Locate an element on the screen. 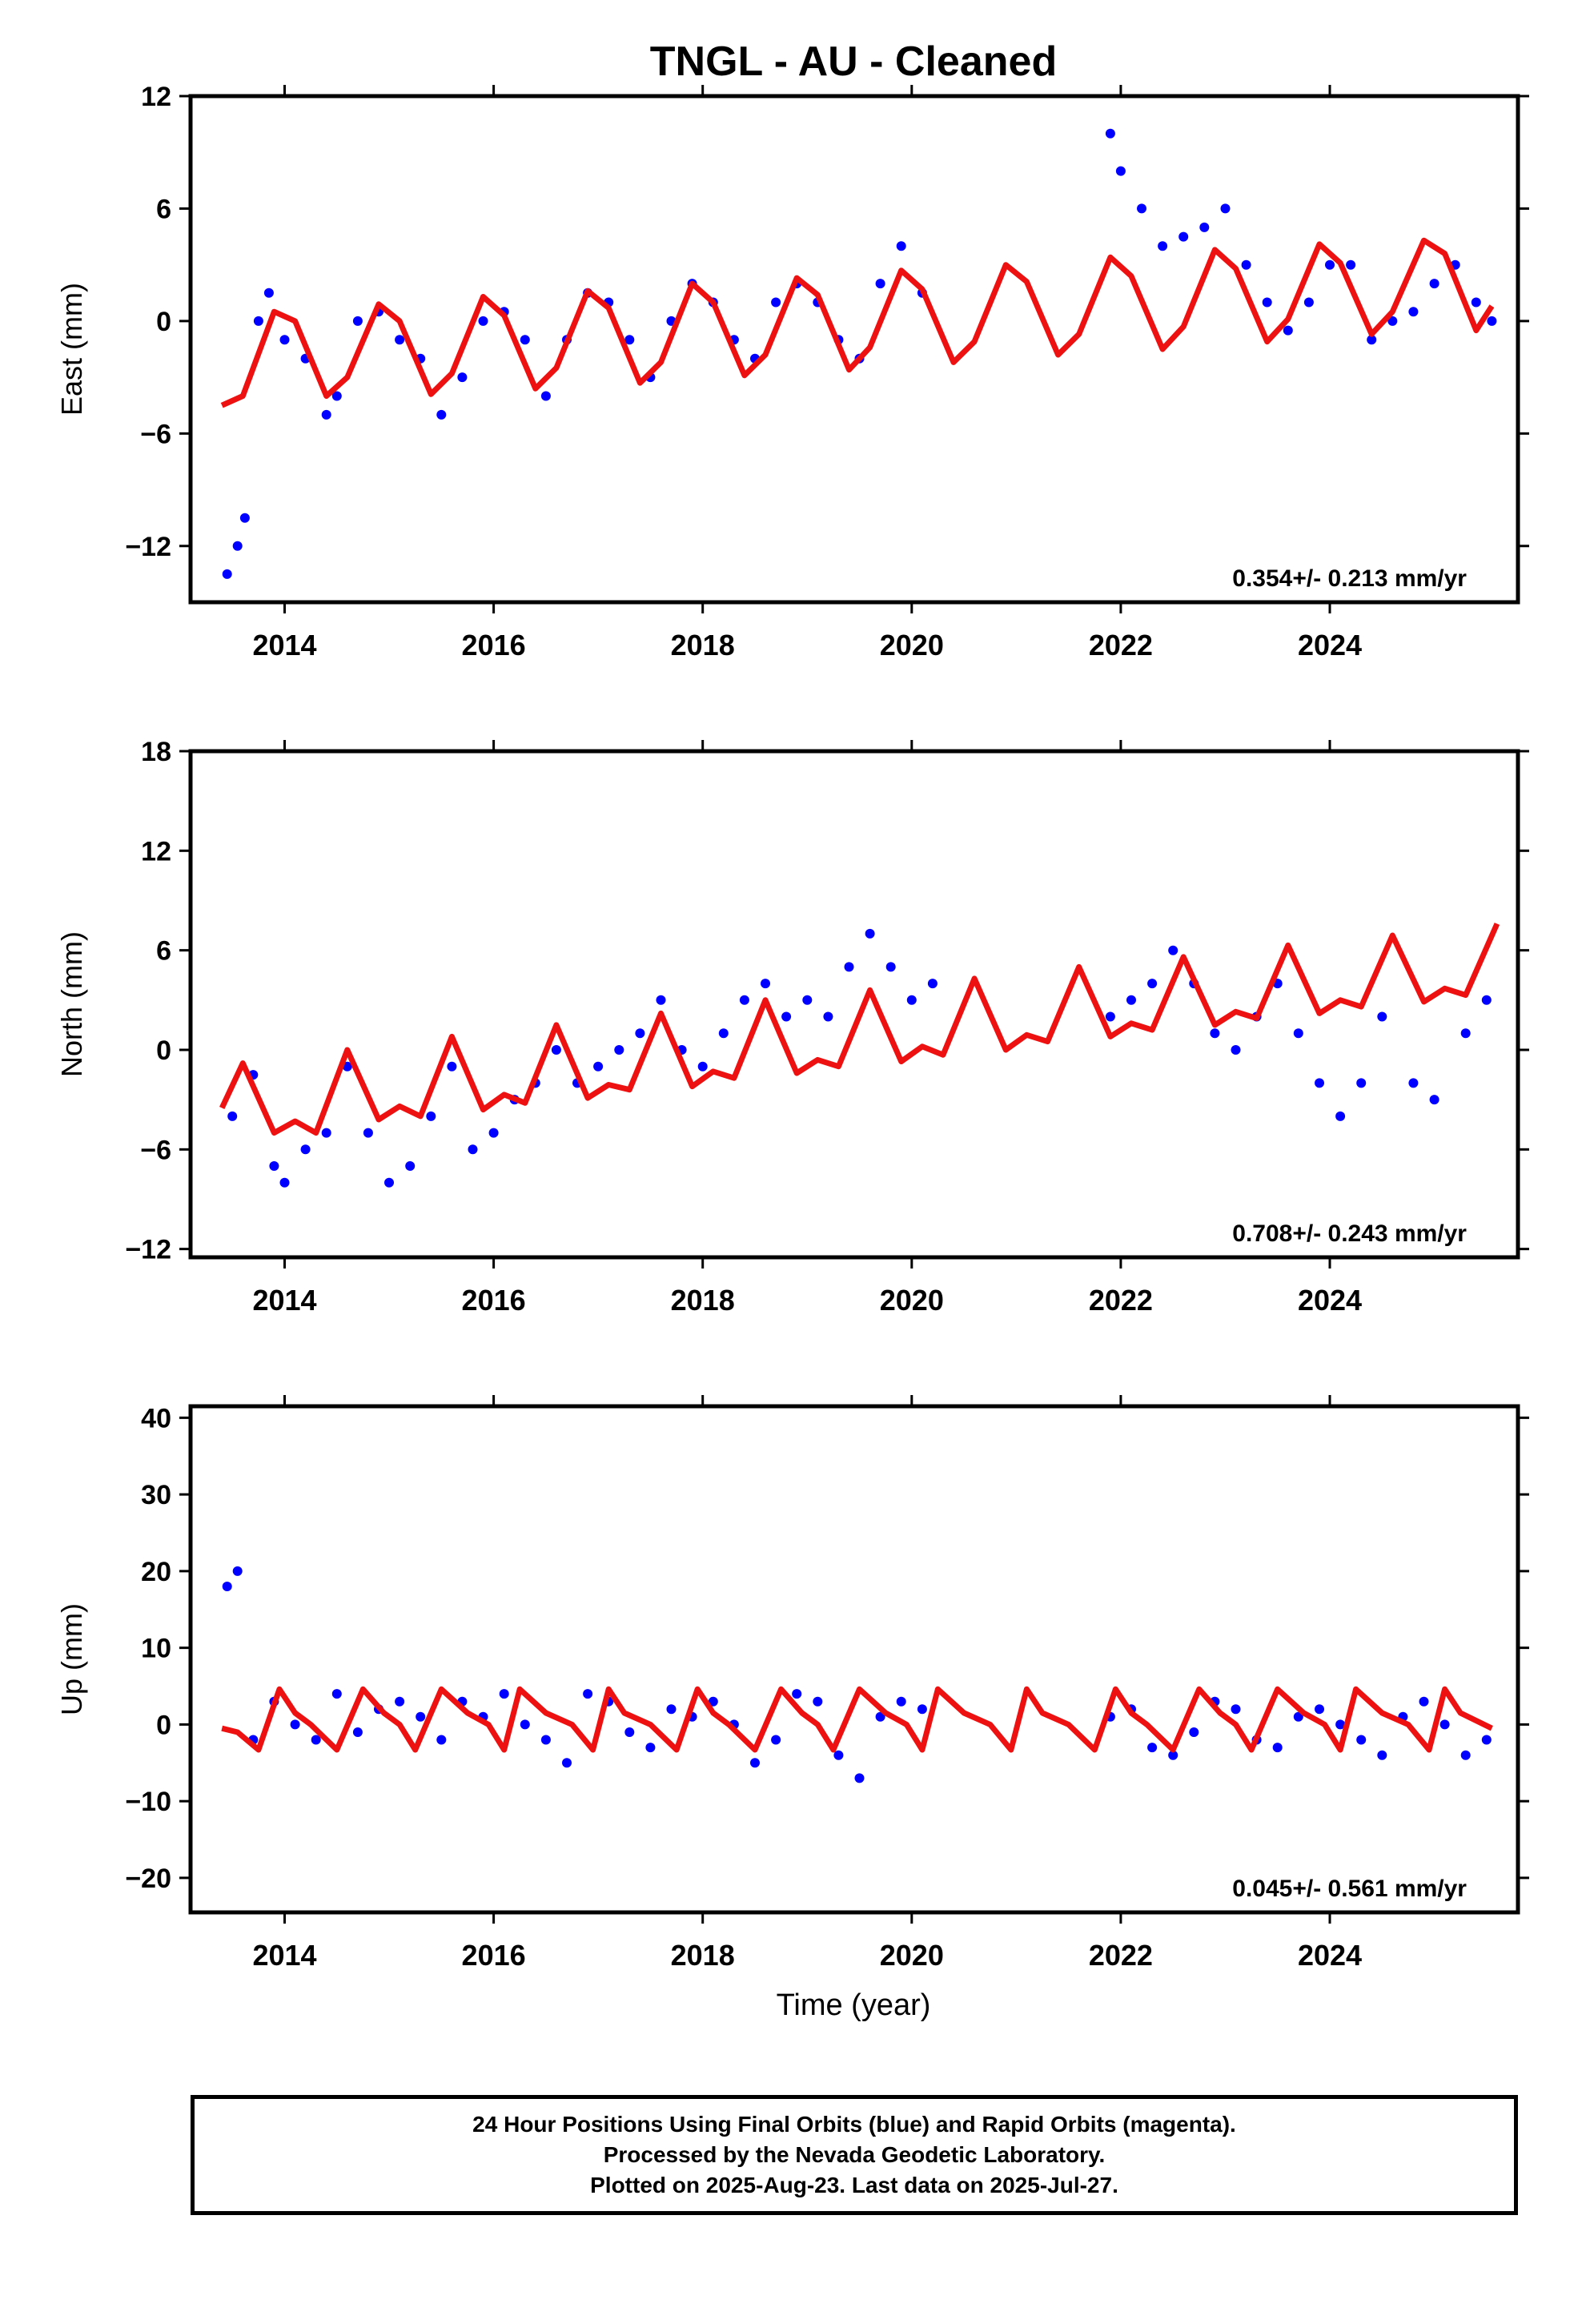 Image resolution: width=1582 pixels, height=2324 pixels. x-tick-label: 2020 is located at coordinates (912, 1300).